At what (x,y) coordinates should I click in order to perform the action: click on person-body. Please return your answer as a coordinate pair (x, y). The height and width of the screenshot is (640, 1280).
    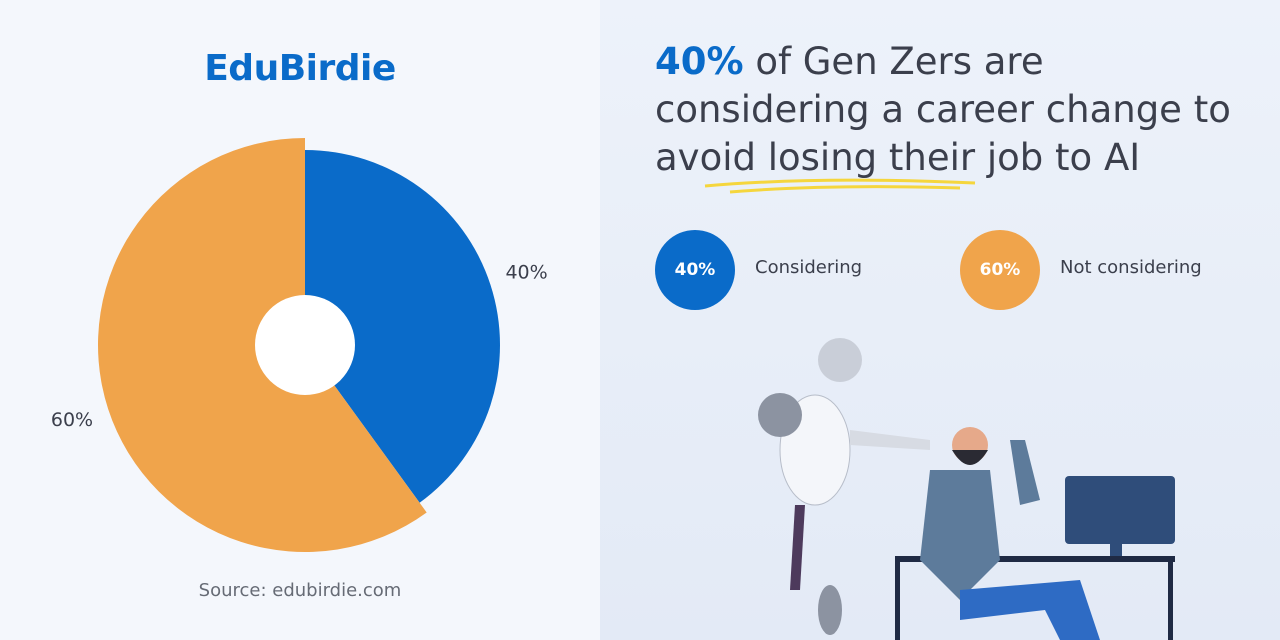
    Looking at the image, I should click on (960, 535).